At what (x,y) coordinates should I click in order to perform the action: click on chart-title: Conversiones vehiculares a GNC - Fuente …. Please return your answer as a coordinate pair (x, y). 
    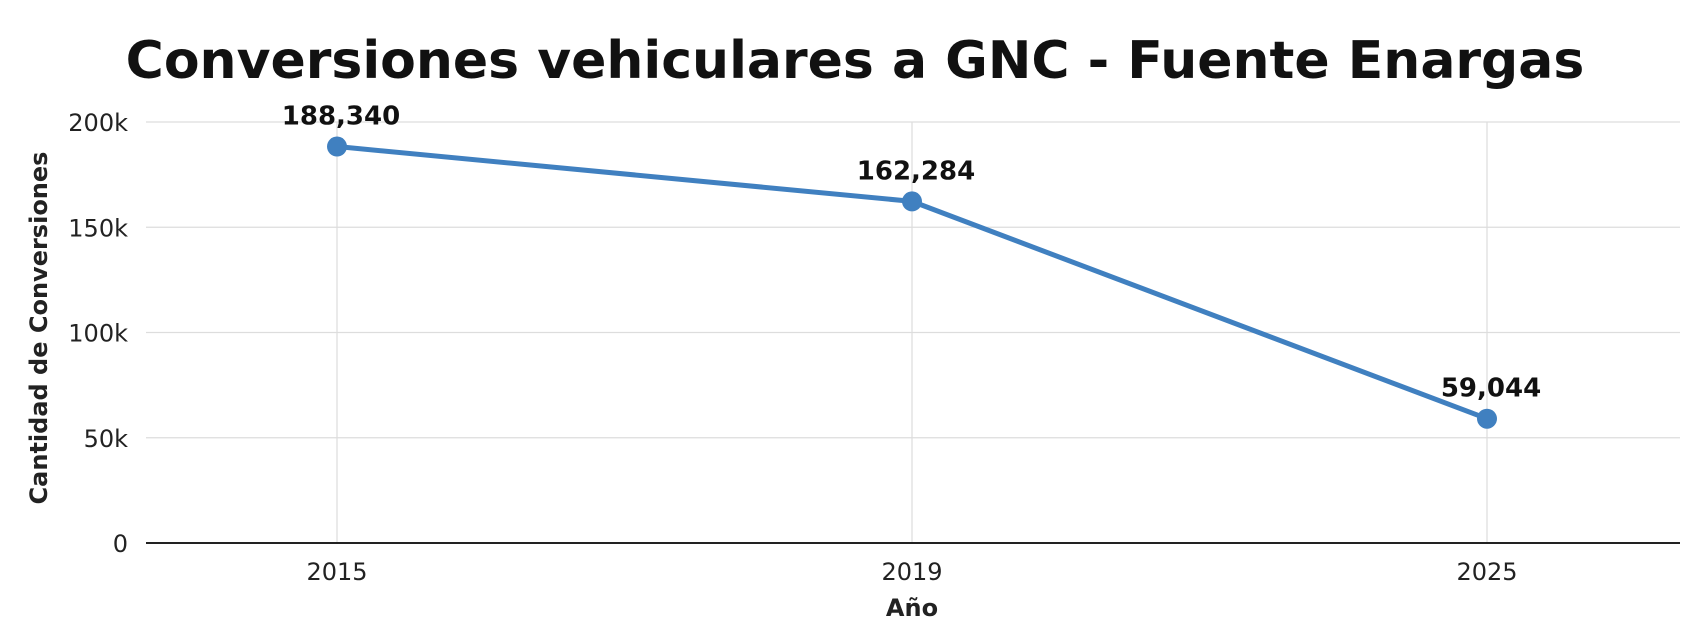
    Looking at the image, I should click on (855, 61).